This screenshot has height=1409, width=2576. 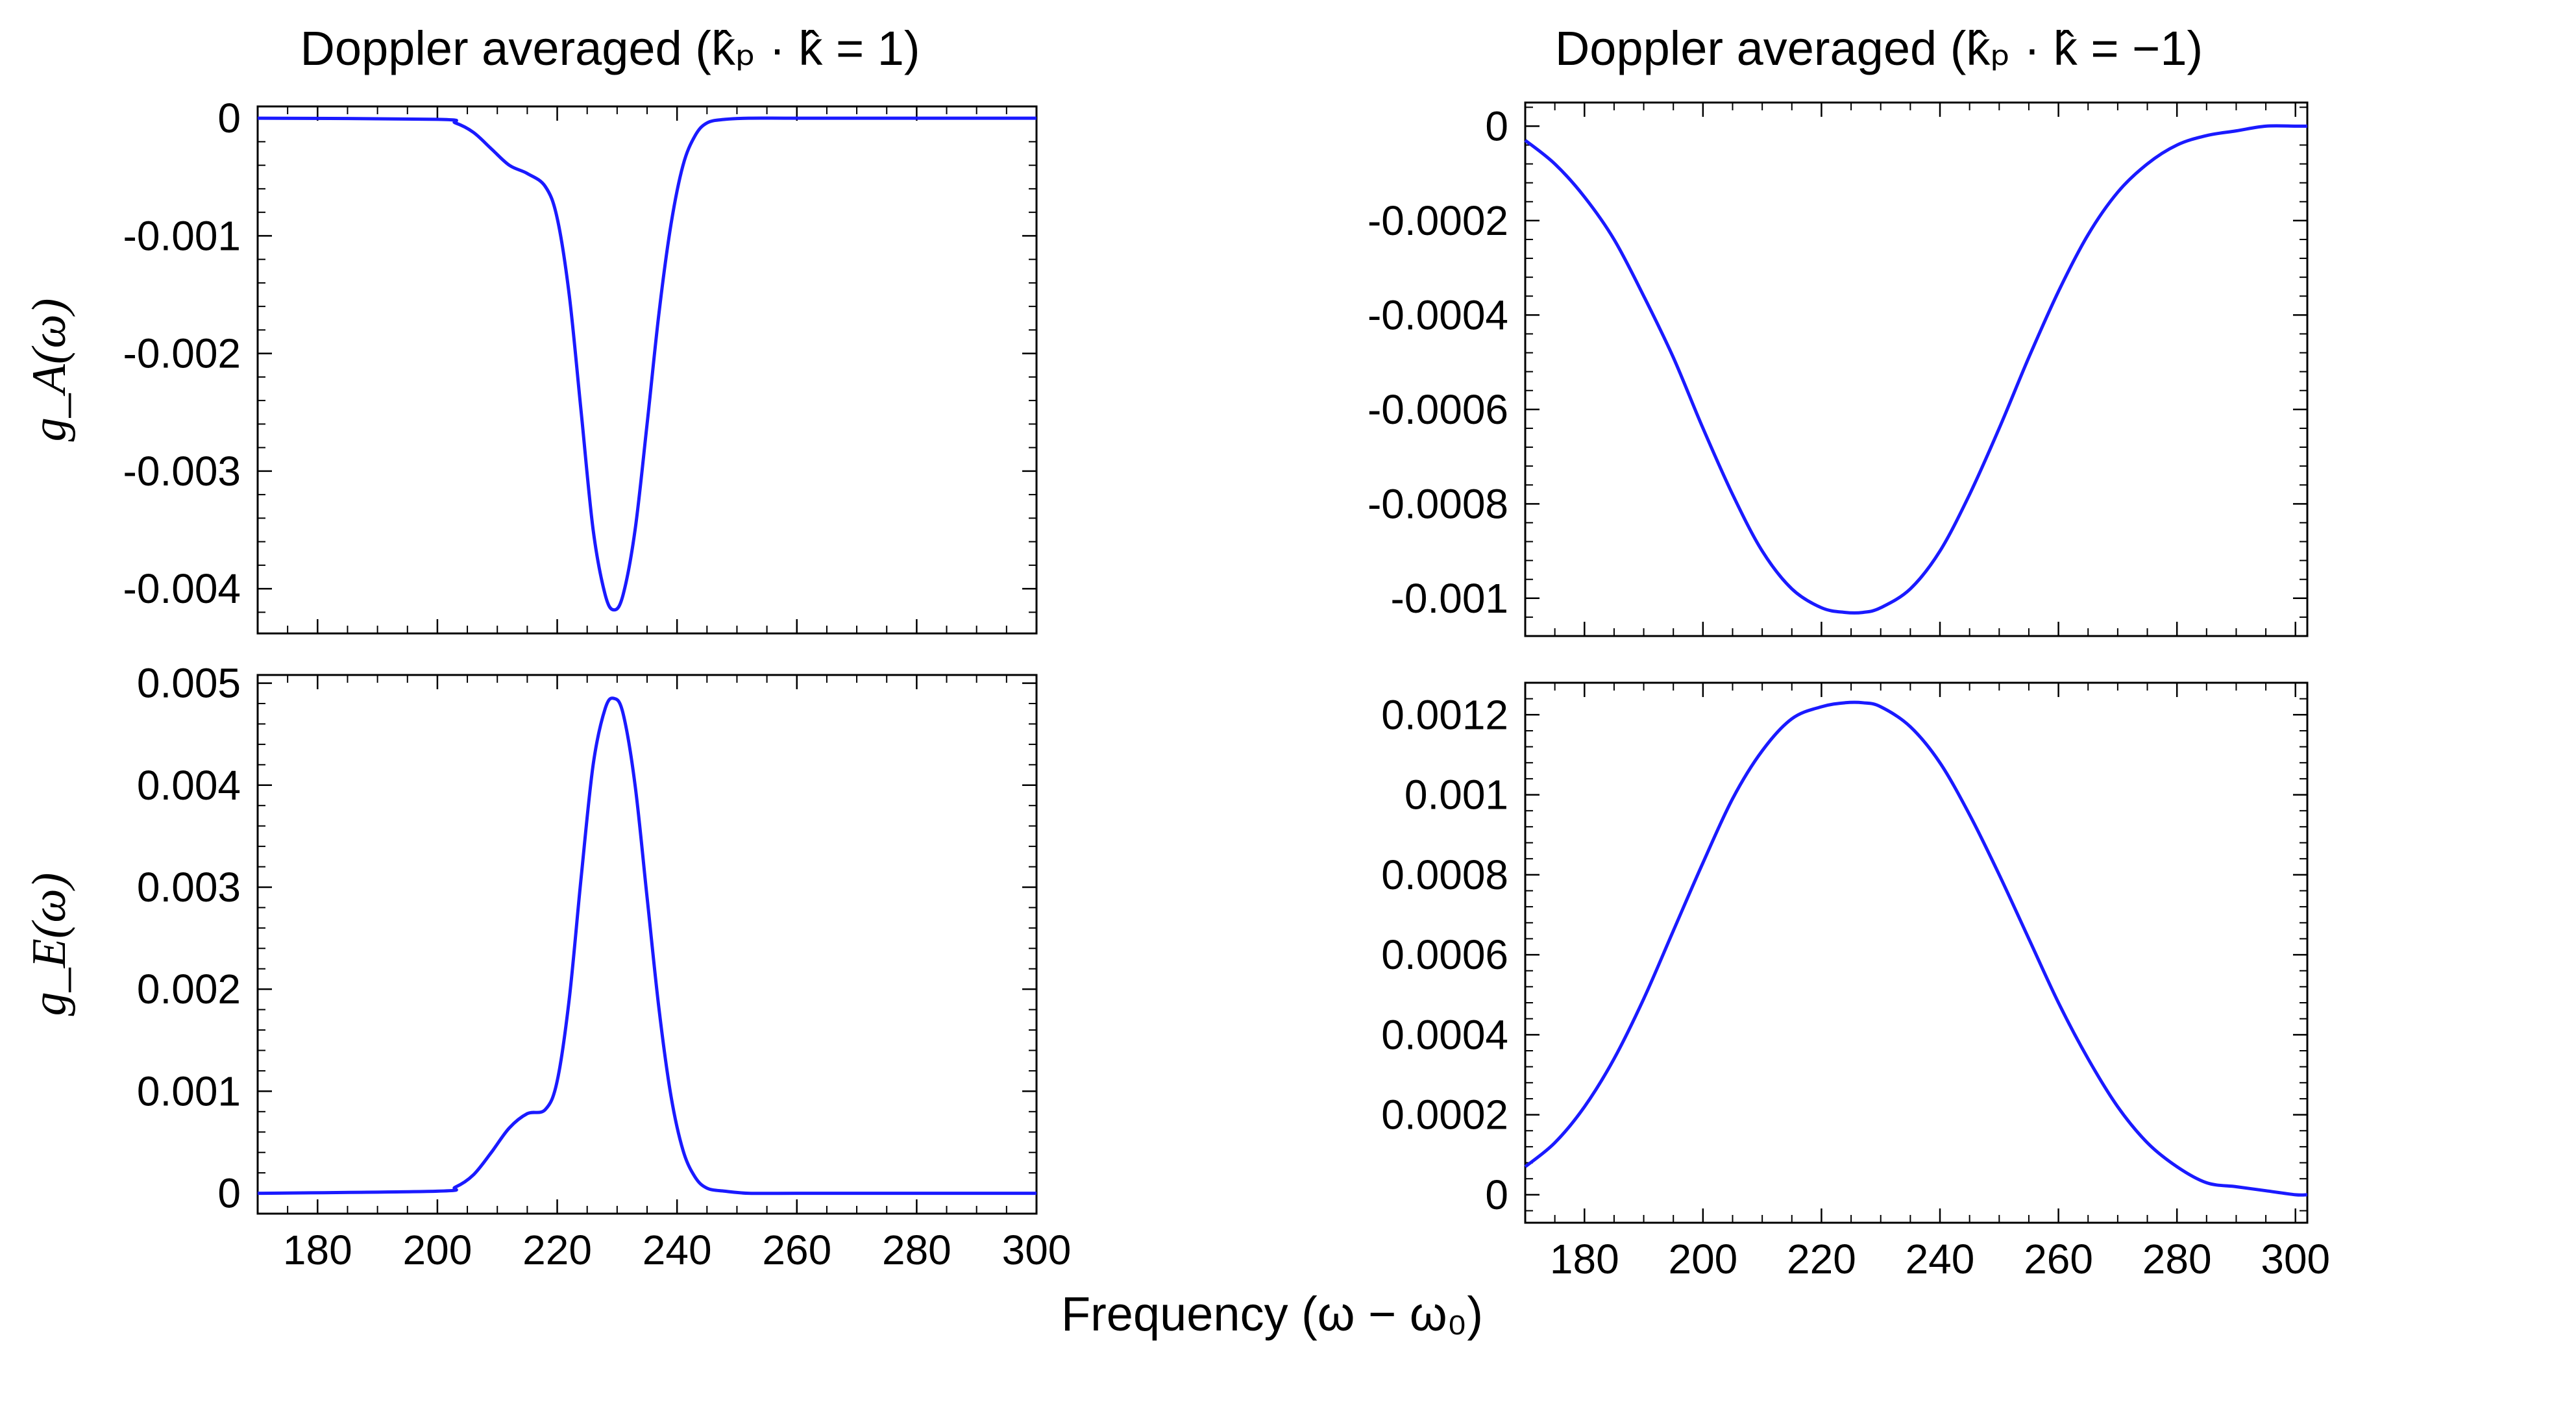 I want to click on y-tick-label: 0.002, so click(x=189, y=989).